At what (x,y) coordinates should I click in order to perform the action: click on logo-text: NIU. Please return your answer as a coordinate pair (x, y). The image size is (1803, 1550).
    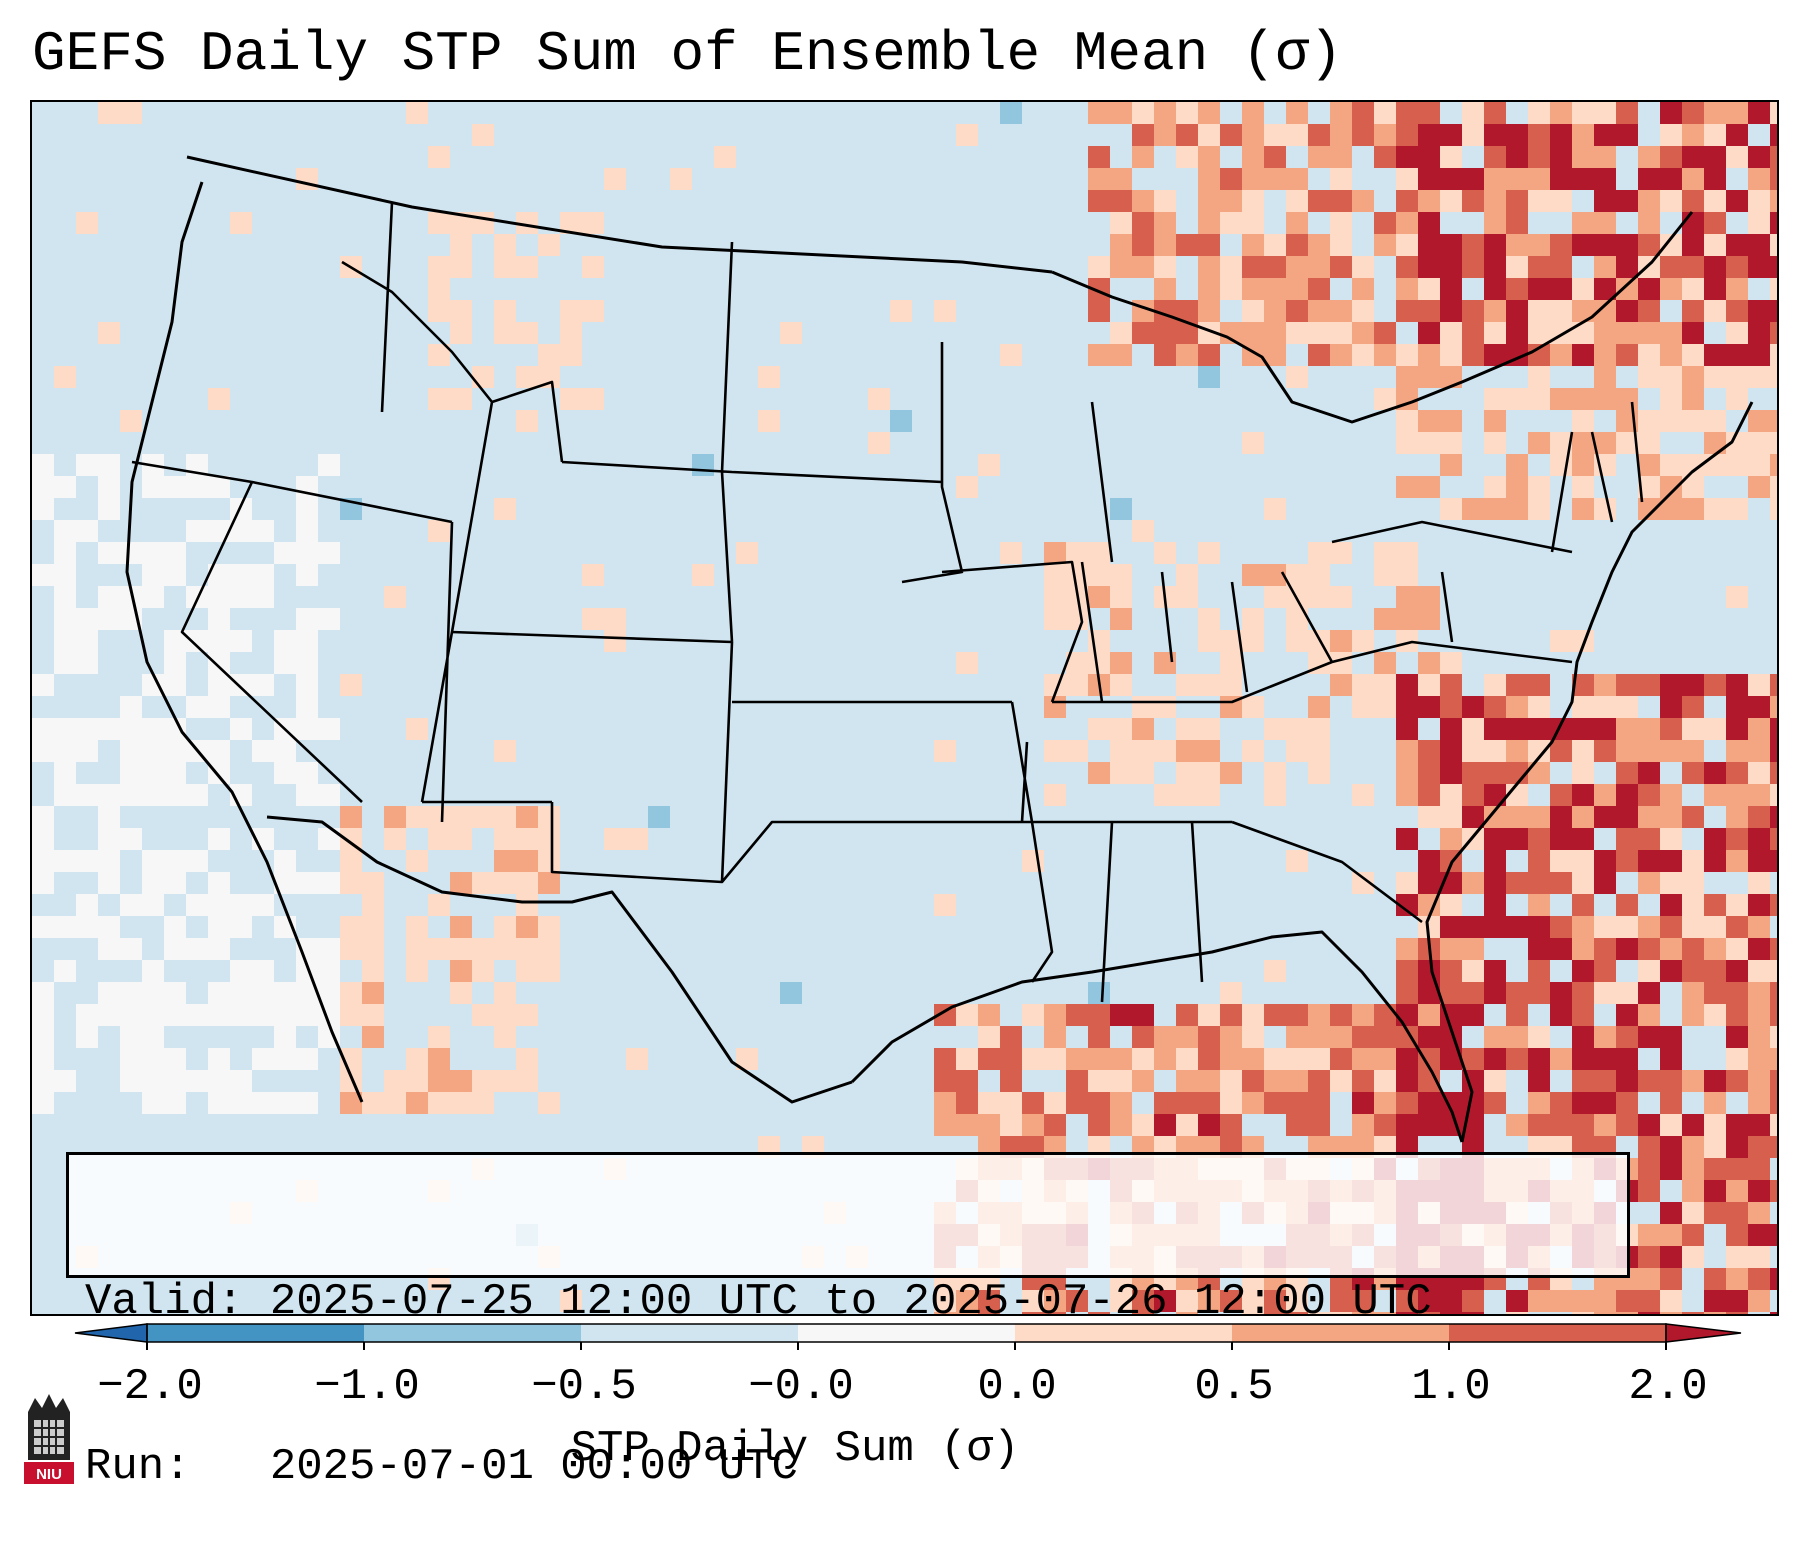
    Looking at the image, I should click on (49, 1474).